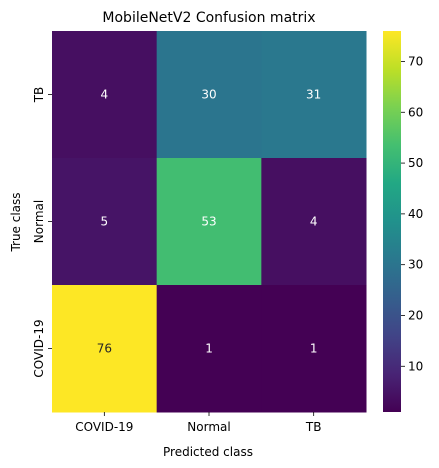 This screenshot has height=468, width=439. Describe the element at coordinates (39, 95) in the screenshot. I see `y-tick-label: TB` at that location.